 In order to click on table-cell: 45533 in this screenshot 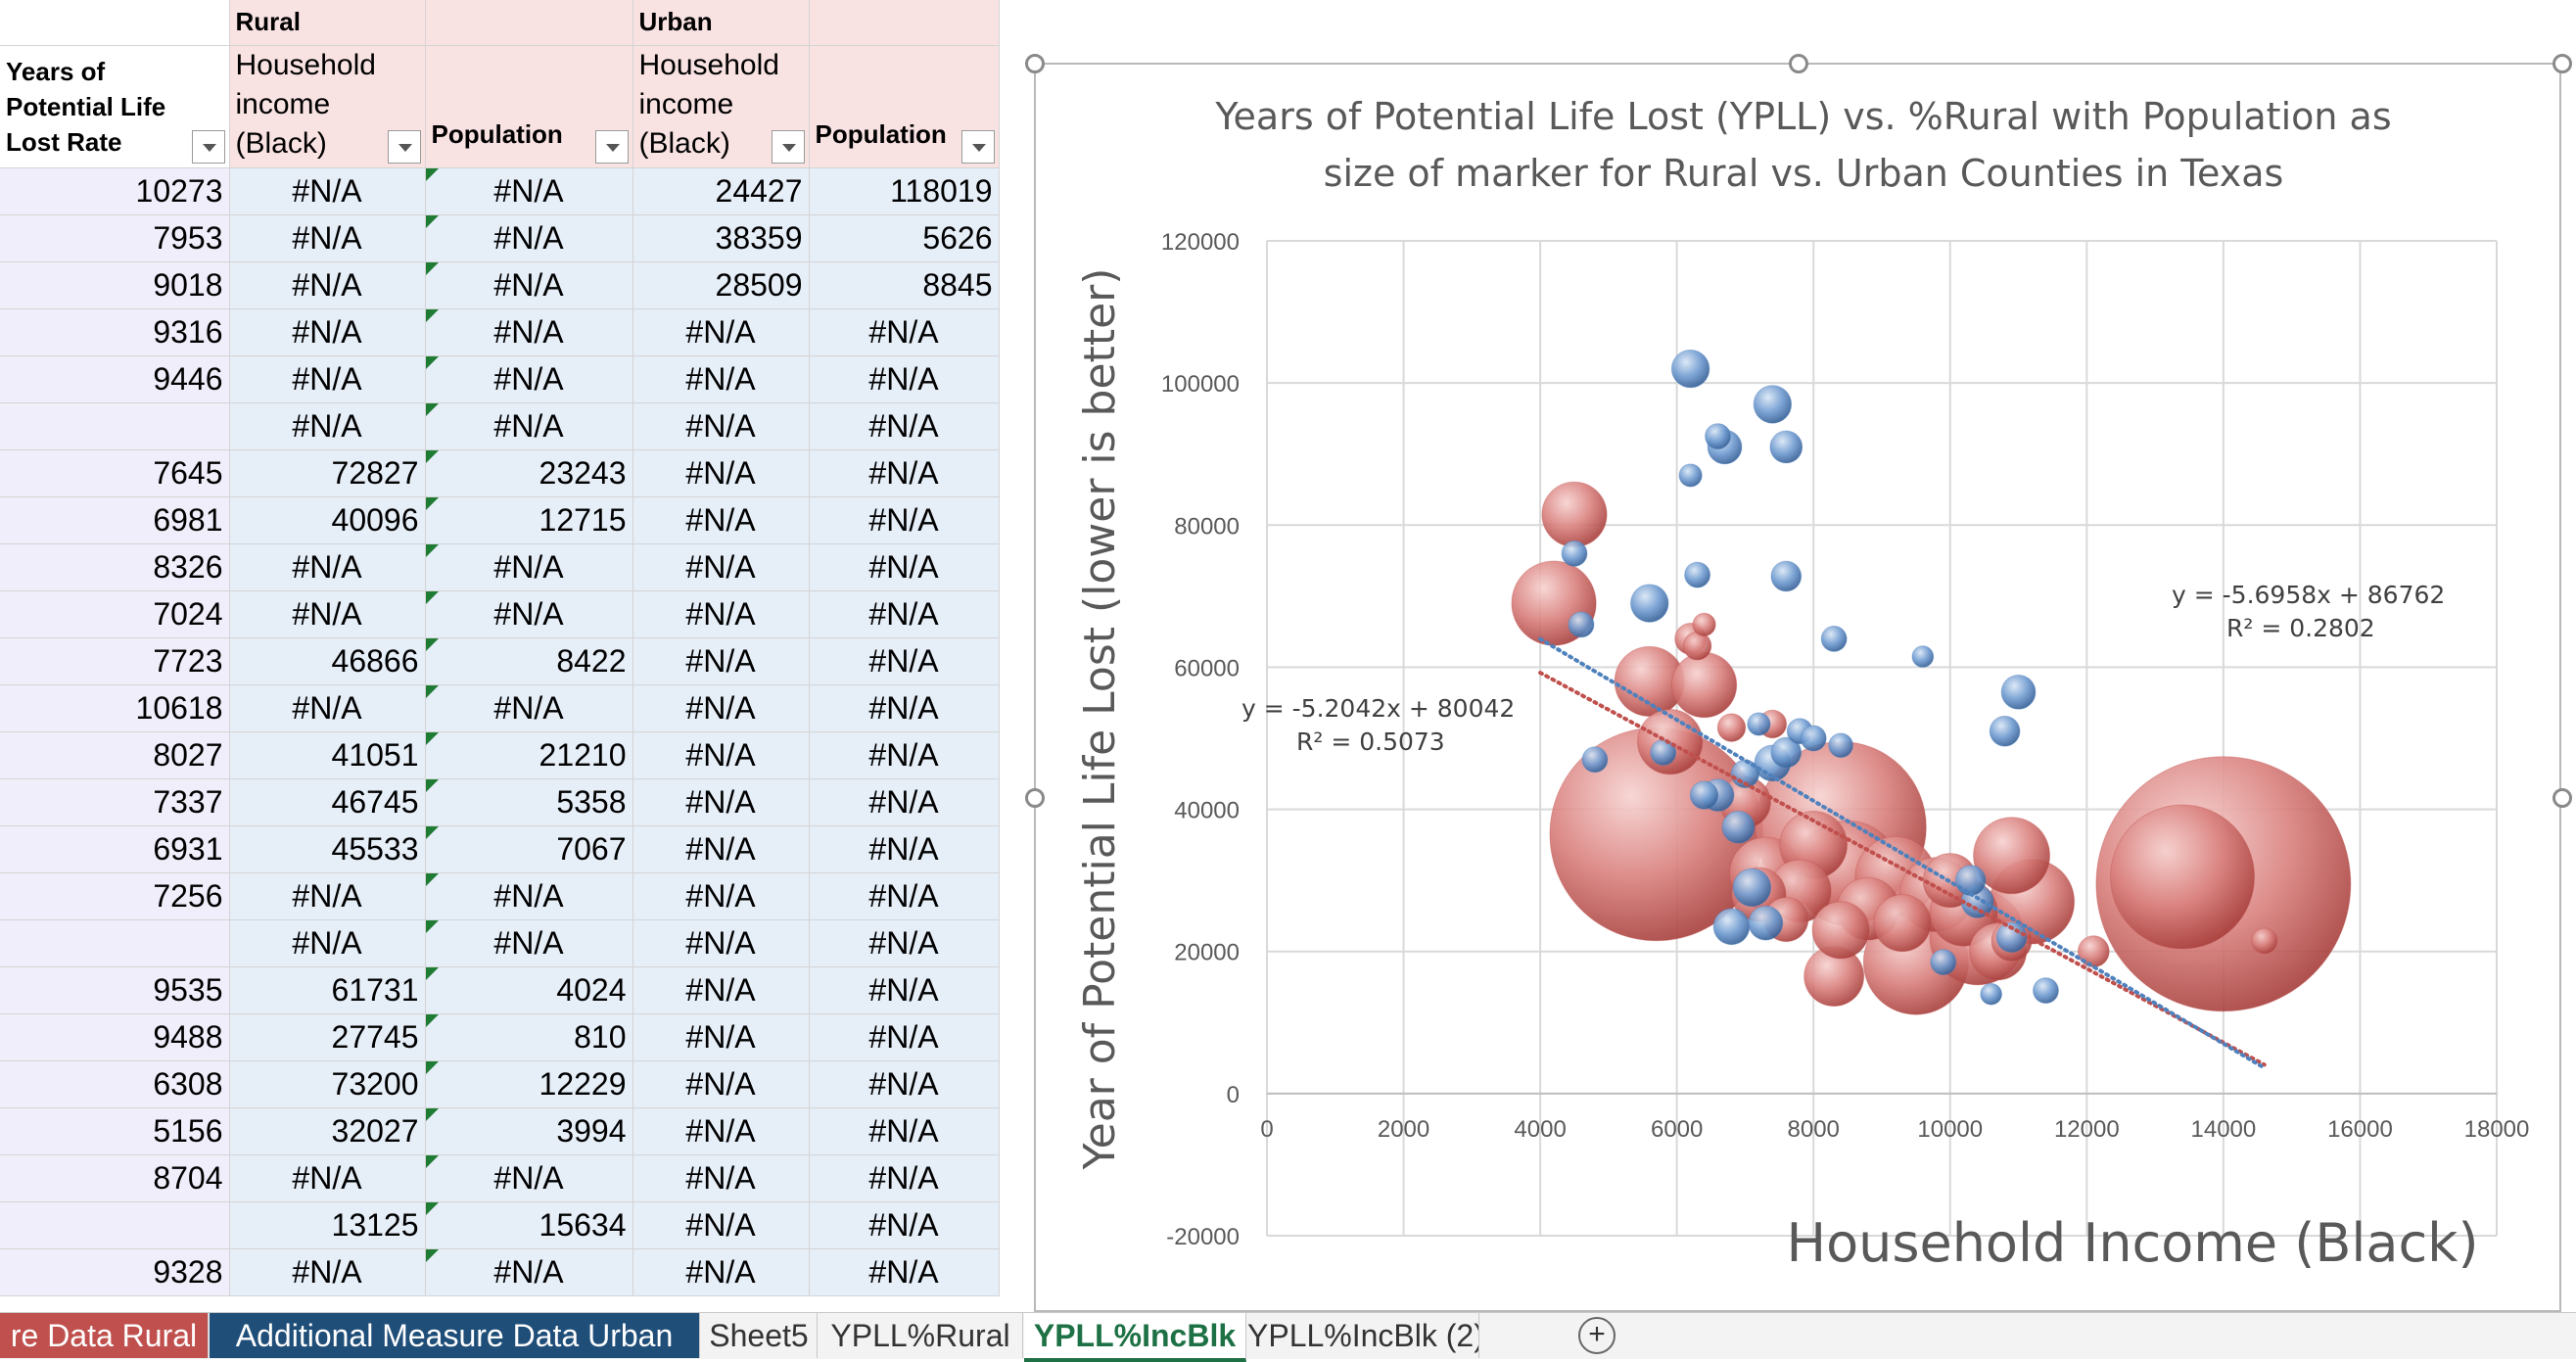, I will do `click(327, 849)`.